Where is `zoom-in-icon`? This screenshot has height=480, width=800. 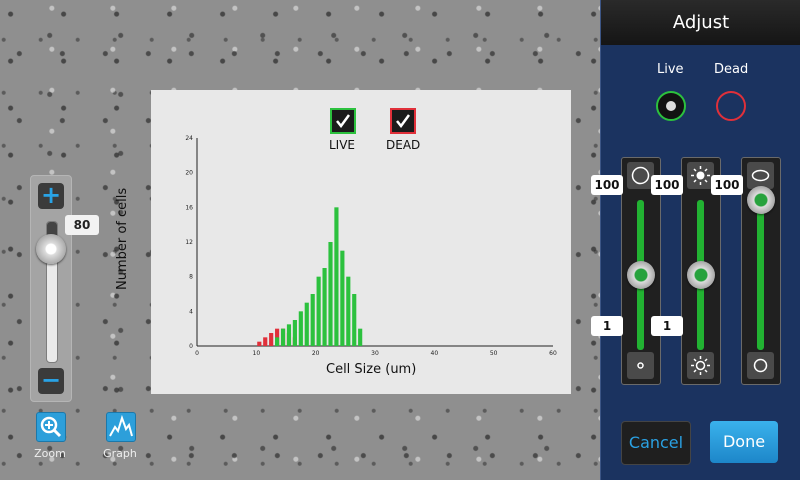 zoom-in-icon is located at coordinates (51, 427).